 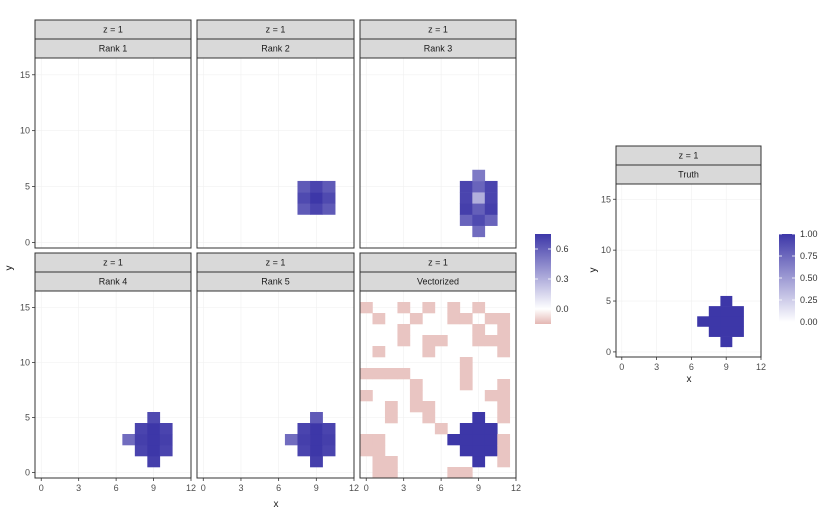 What do you see at coordinates (275, 49) in the screenshot?
I see `facet-strip-method-label: Rank 2` at bounding box center [275, 49].